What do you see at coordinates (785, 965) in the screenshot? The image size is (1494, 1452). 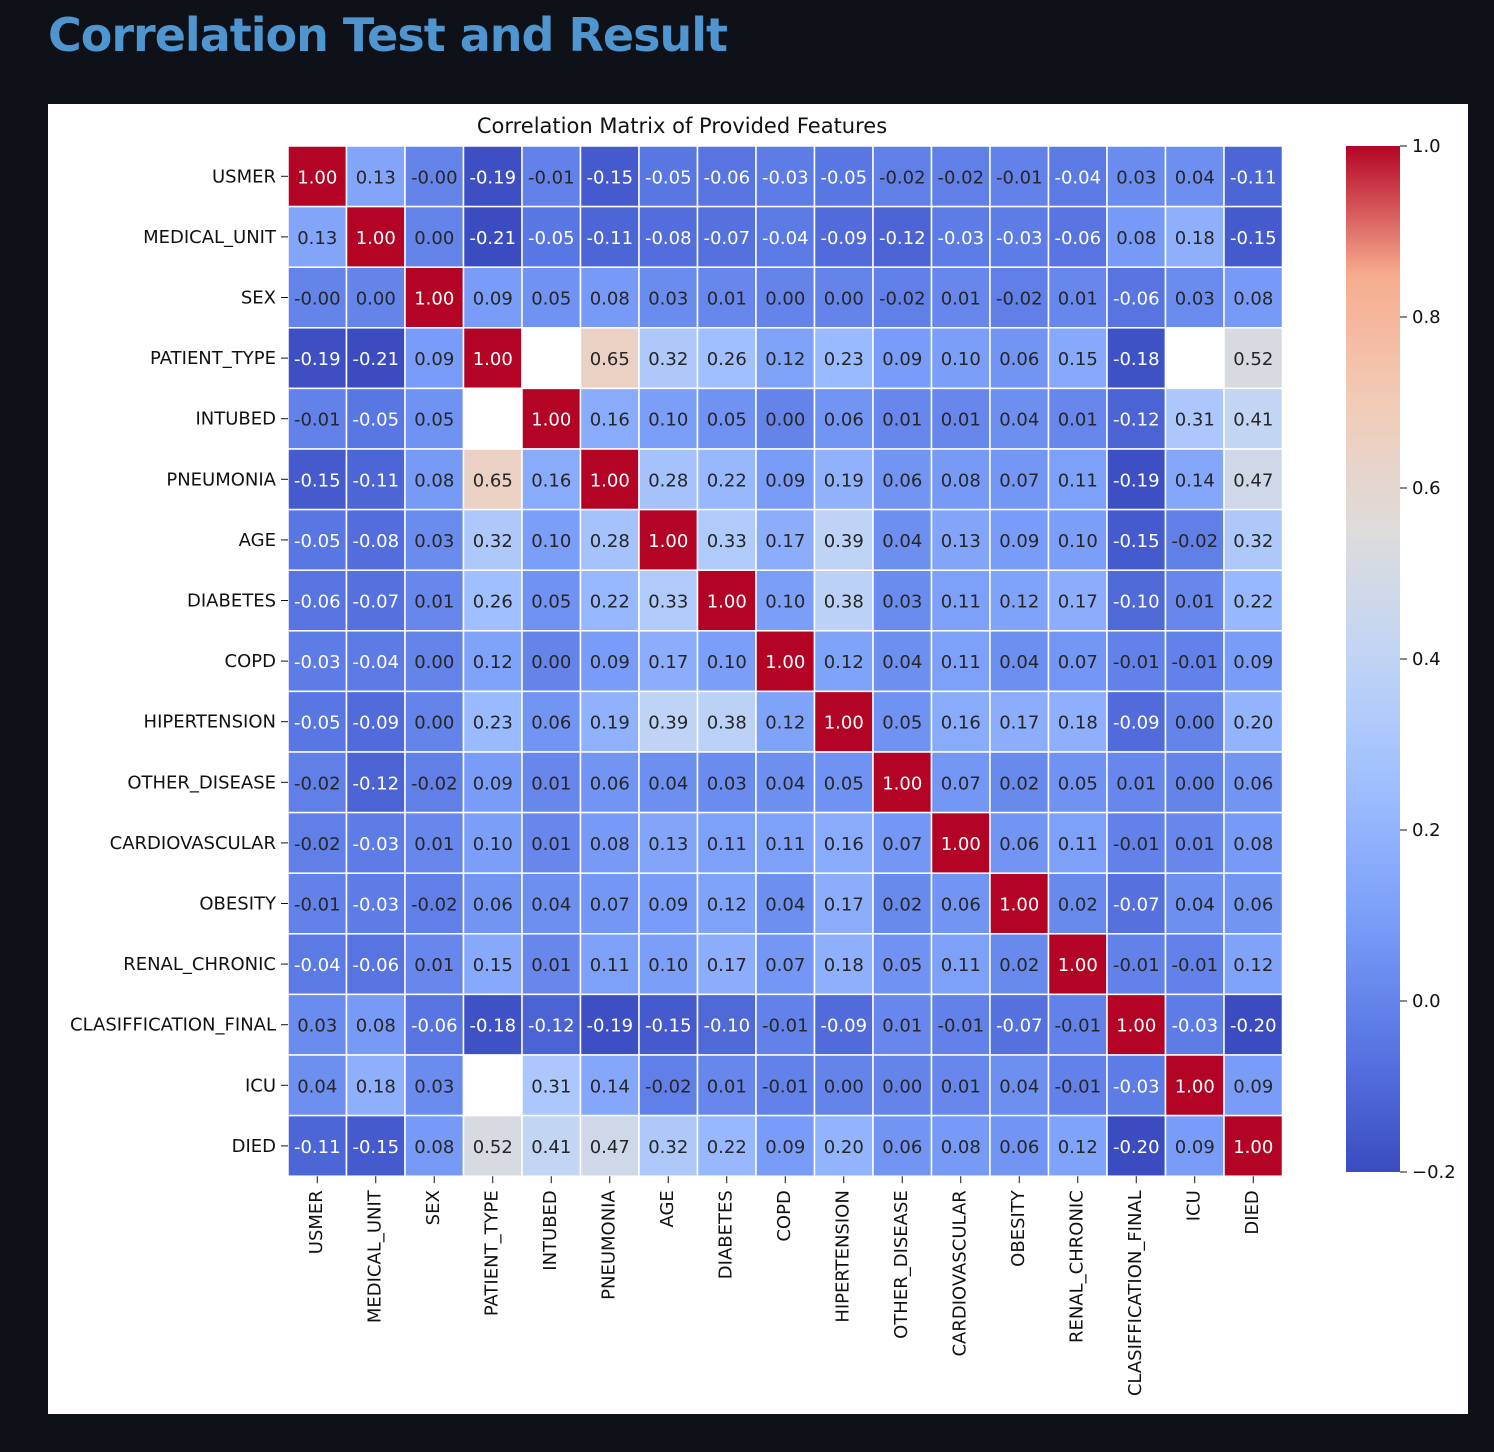 I see `cell-value-label: 0.07` at bounding box center [785, 965].